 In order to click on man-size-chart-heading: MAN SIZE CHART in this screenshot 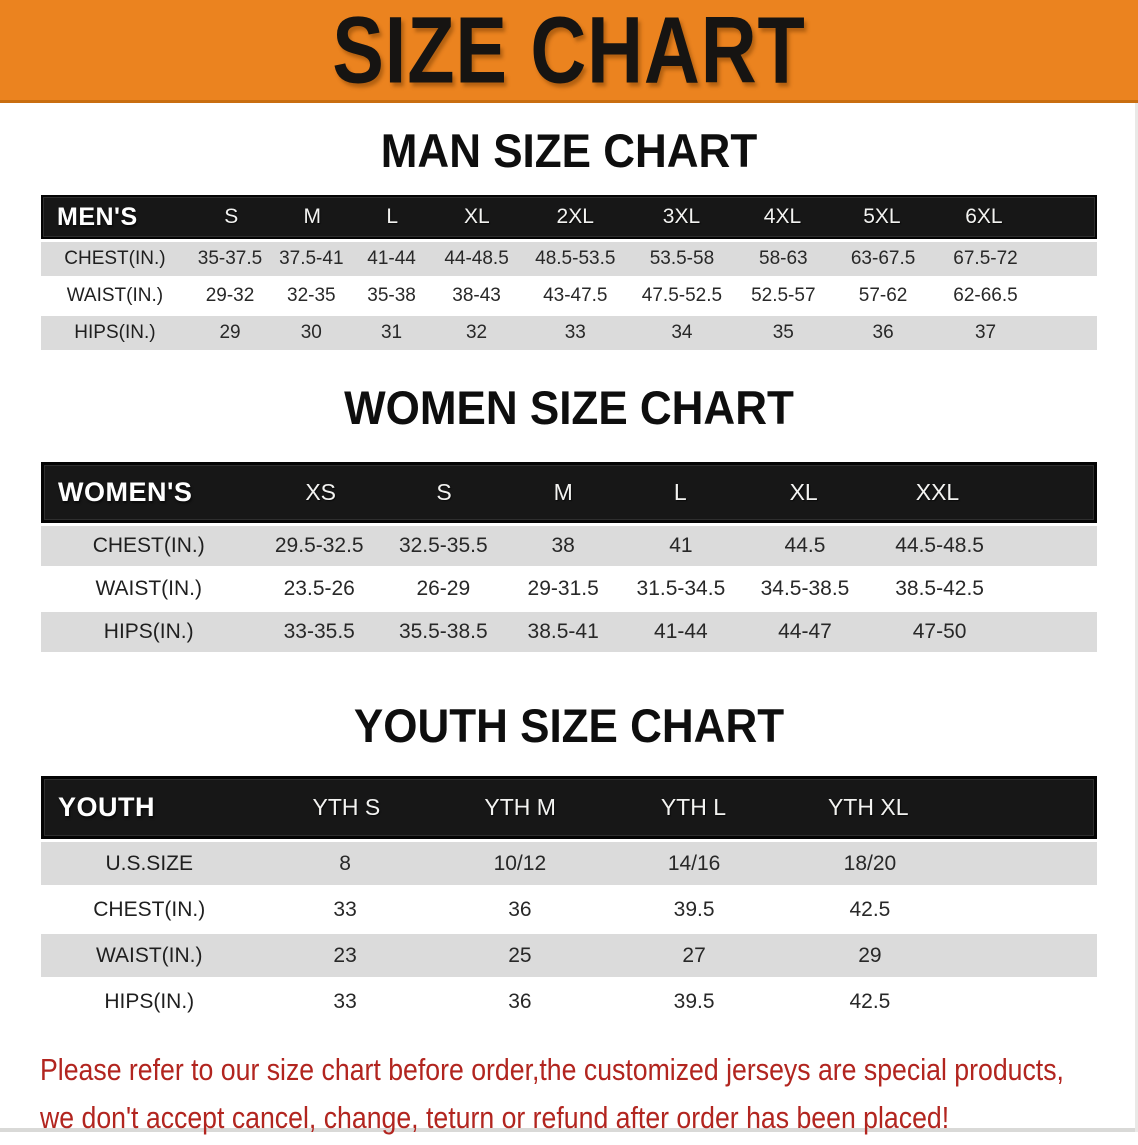, I will do `click(569, 151)`.